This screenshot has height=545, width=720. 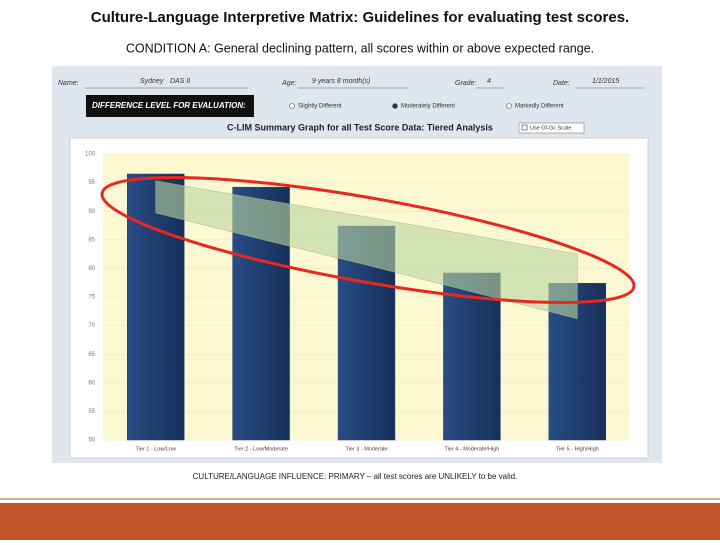 I want to click on x-tick-label: Tier 5 - High/High, so click(x=577, y=449).